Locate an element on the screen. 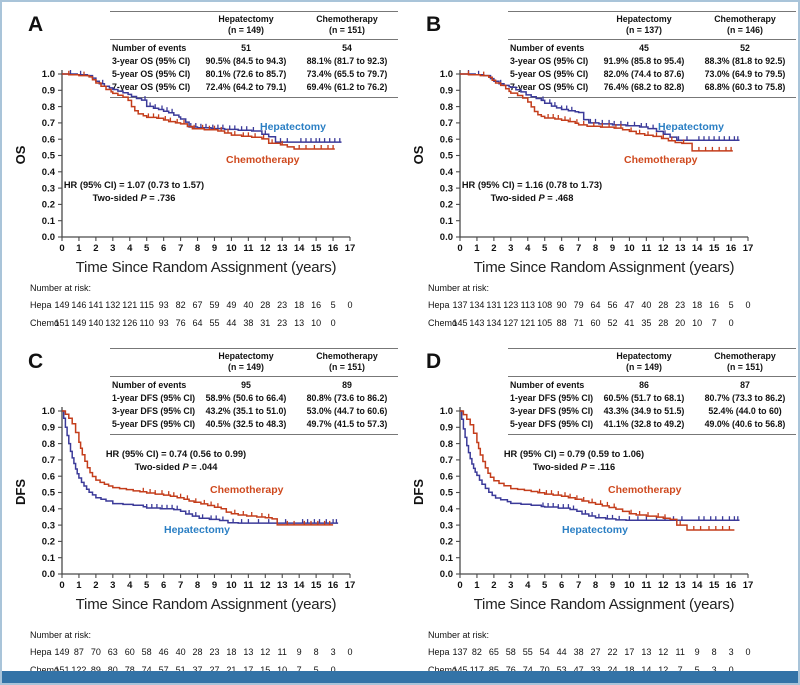 The height and width of the screenshot is (685, 800). risk-count: 89 is located at coordinates (95, 670).